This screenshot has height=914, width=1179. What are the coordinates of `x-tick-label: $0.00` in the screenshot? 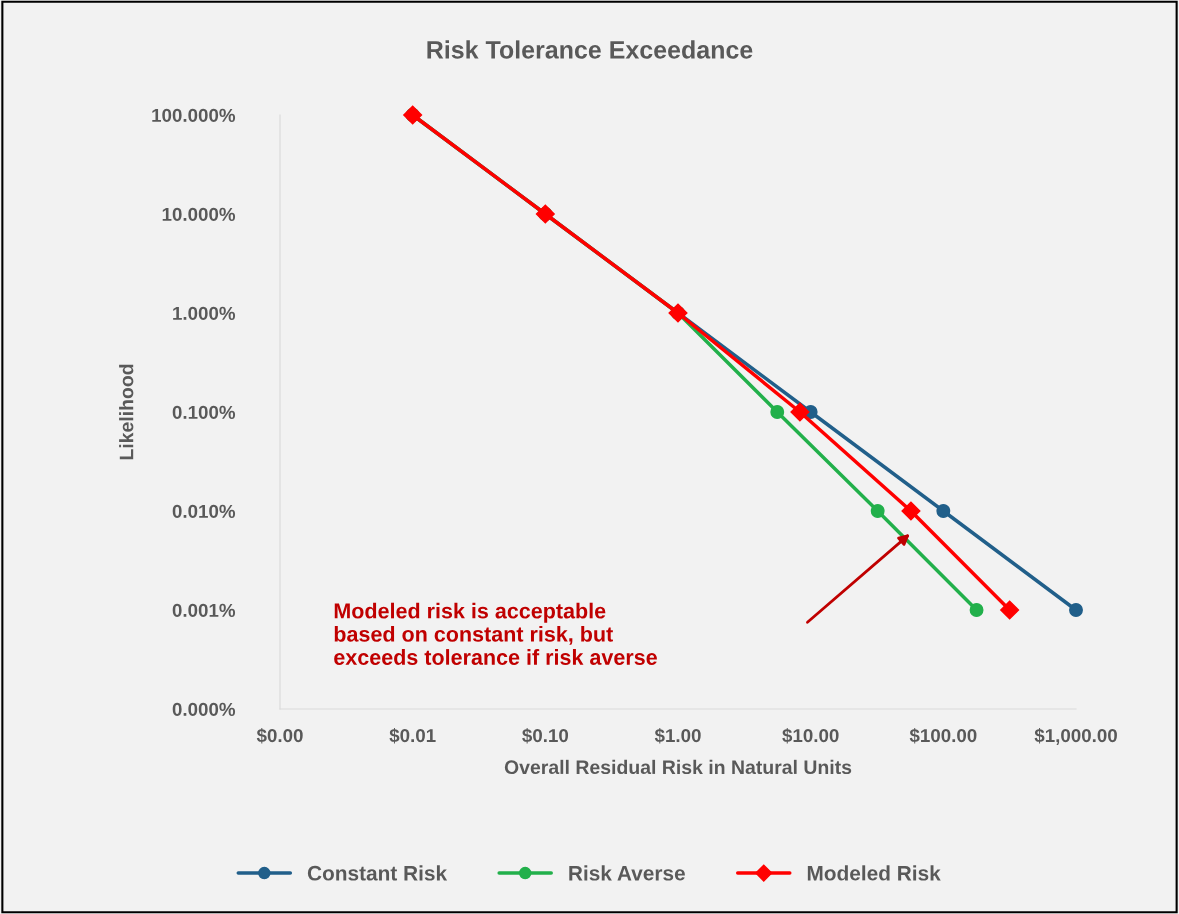 It's located at (279, 736).